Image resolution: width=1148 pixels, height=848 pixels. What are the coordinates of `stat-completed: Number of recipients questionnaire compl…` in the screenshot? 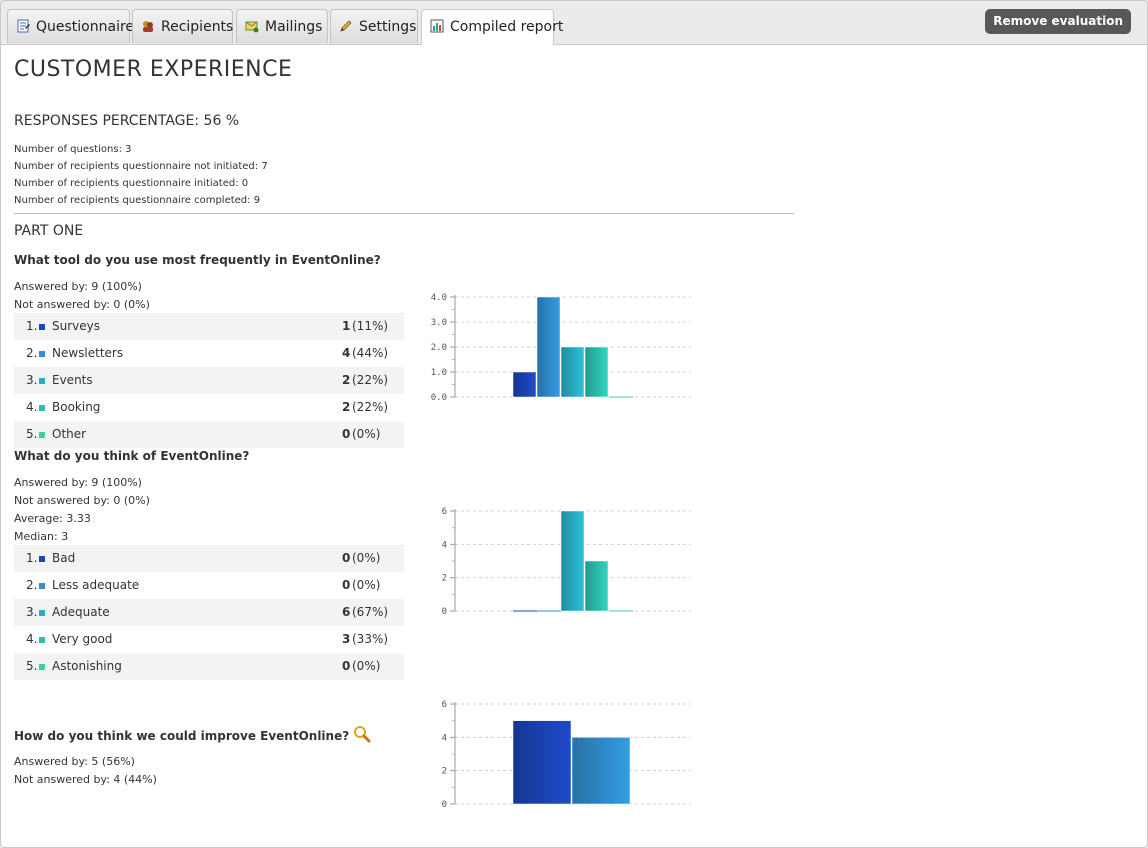 It's located at (137, 200).